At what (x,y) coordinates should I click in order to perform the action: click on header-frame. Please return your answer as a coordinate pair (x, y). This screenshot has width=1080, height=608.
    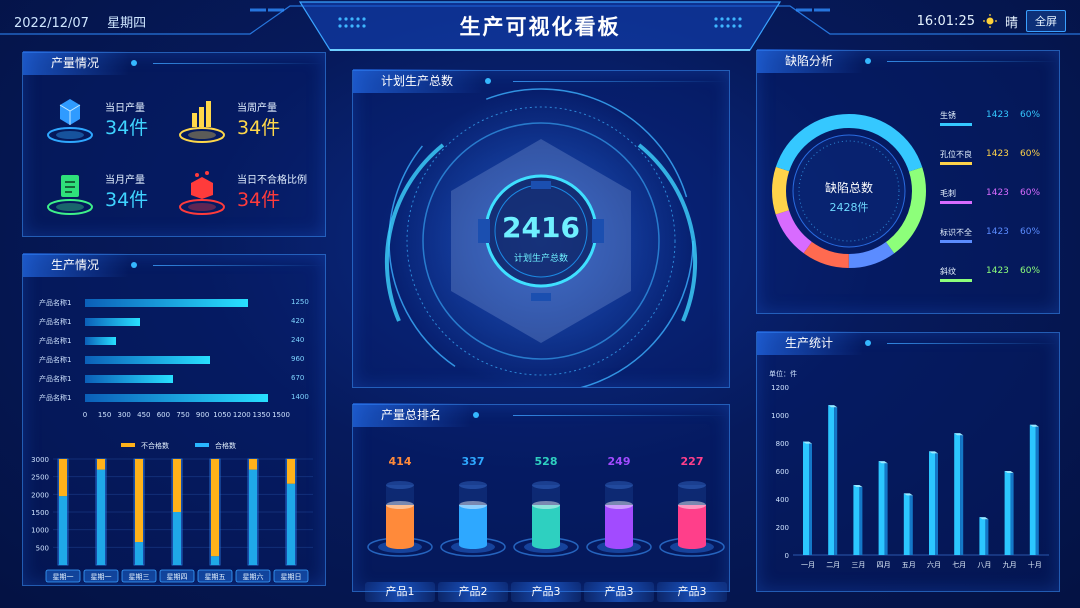
    Looking at the image, I should click on (540, 26).